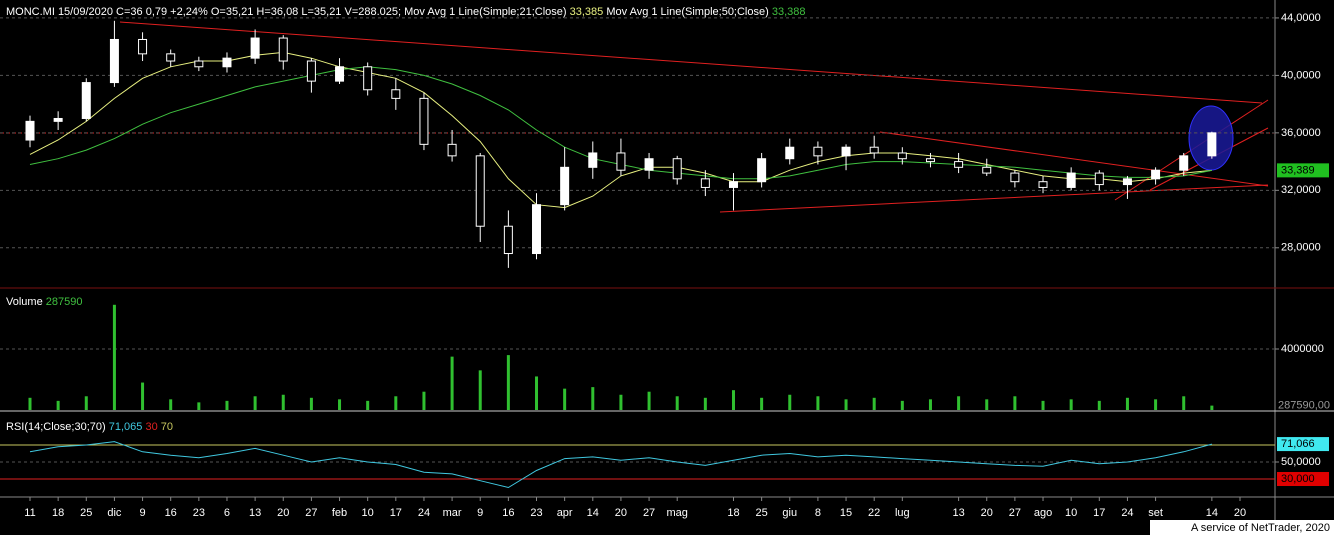 The width and height of the screenshot is (1334, 535). Describe the element at coordinates (593, 513) in the screenshot. I see `x-tick-label: 14` at that location.